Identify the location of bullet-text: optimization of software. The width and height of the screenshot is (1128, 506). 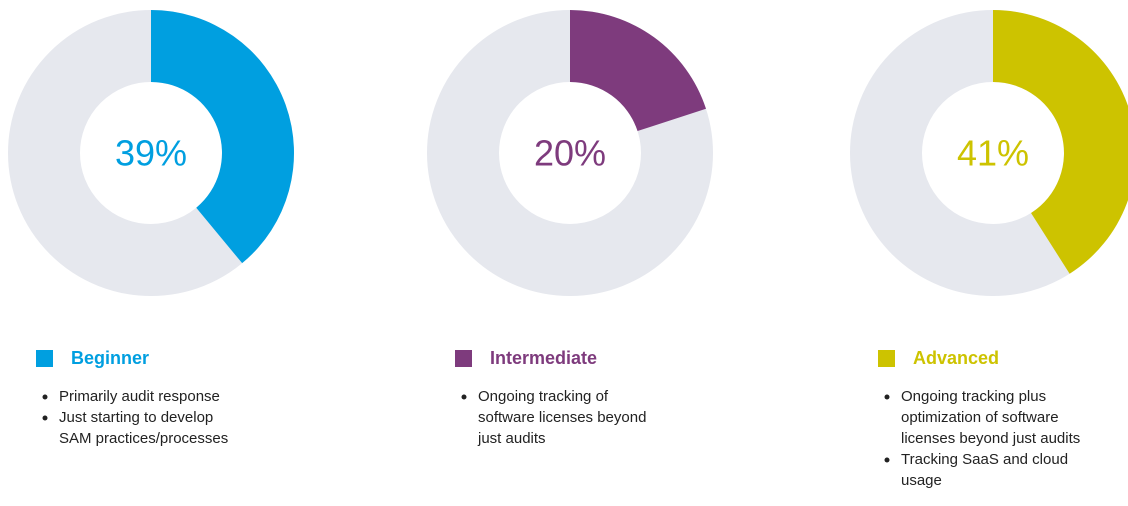
(980, 417).